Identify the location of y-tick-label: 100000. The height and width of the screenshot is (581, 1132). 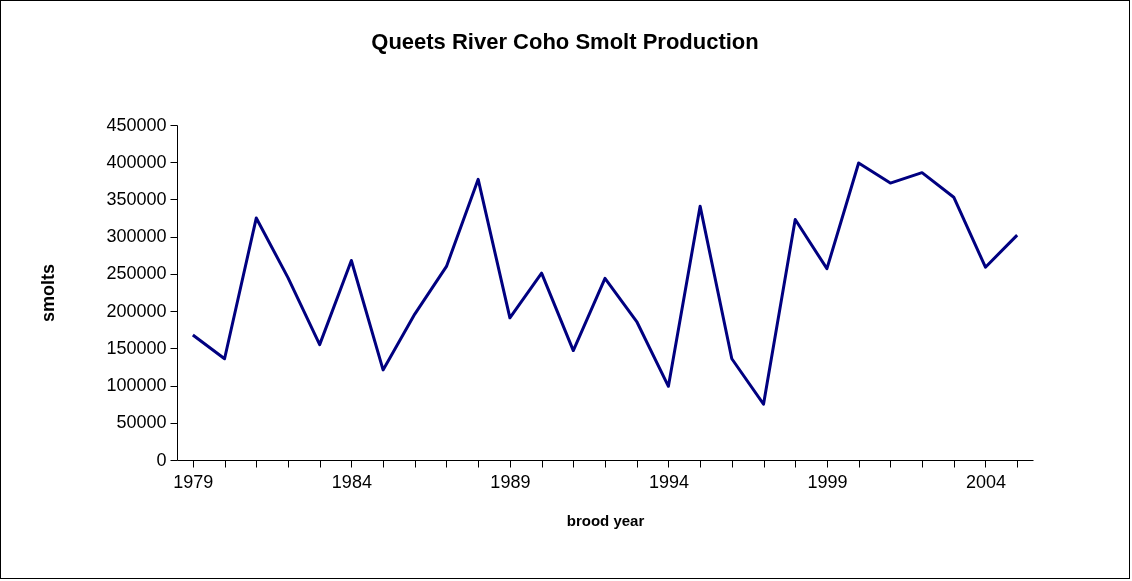
(136, 385).